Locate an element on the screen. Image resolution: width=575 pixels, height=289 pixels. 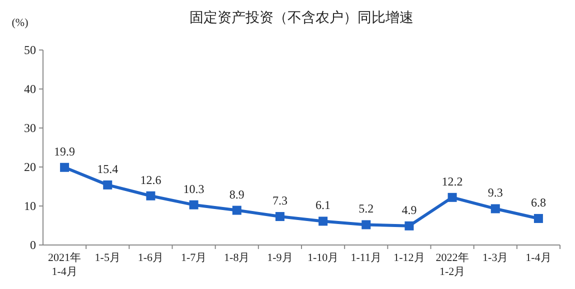
x-tick-label: 1-3月 is located at coordinates (495, 258).